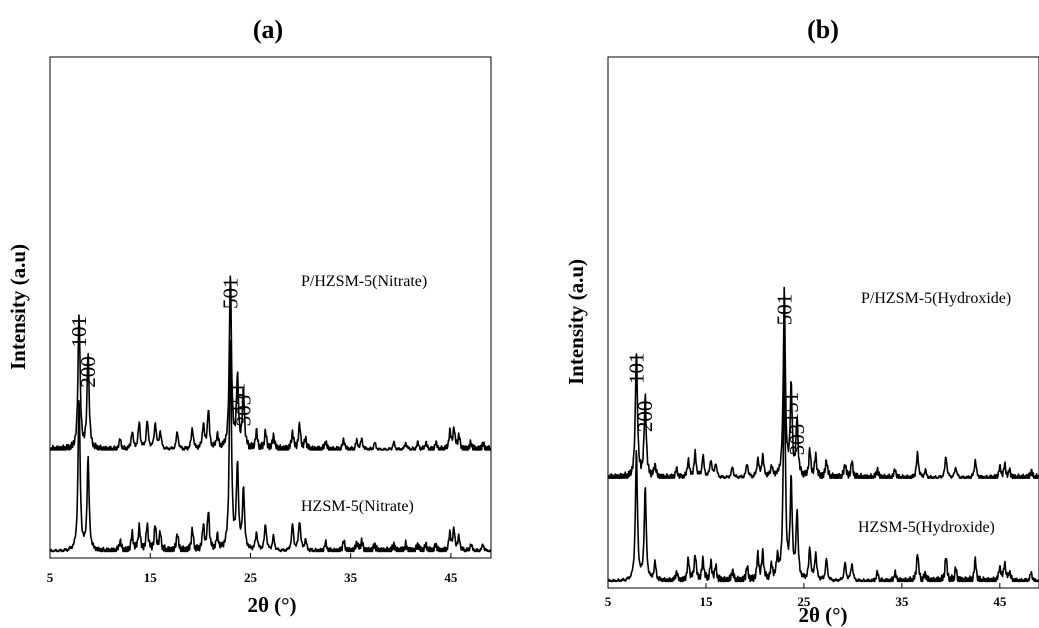  What do you see at coordinates (364, 281) in the screenshot?
I see `panel-a-series-label-top: P/HZSM-5(Nitrate)` at bounding box center [364, 281].